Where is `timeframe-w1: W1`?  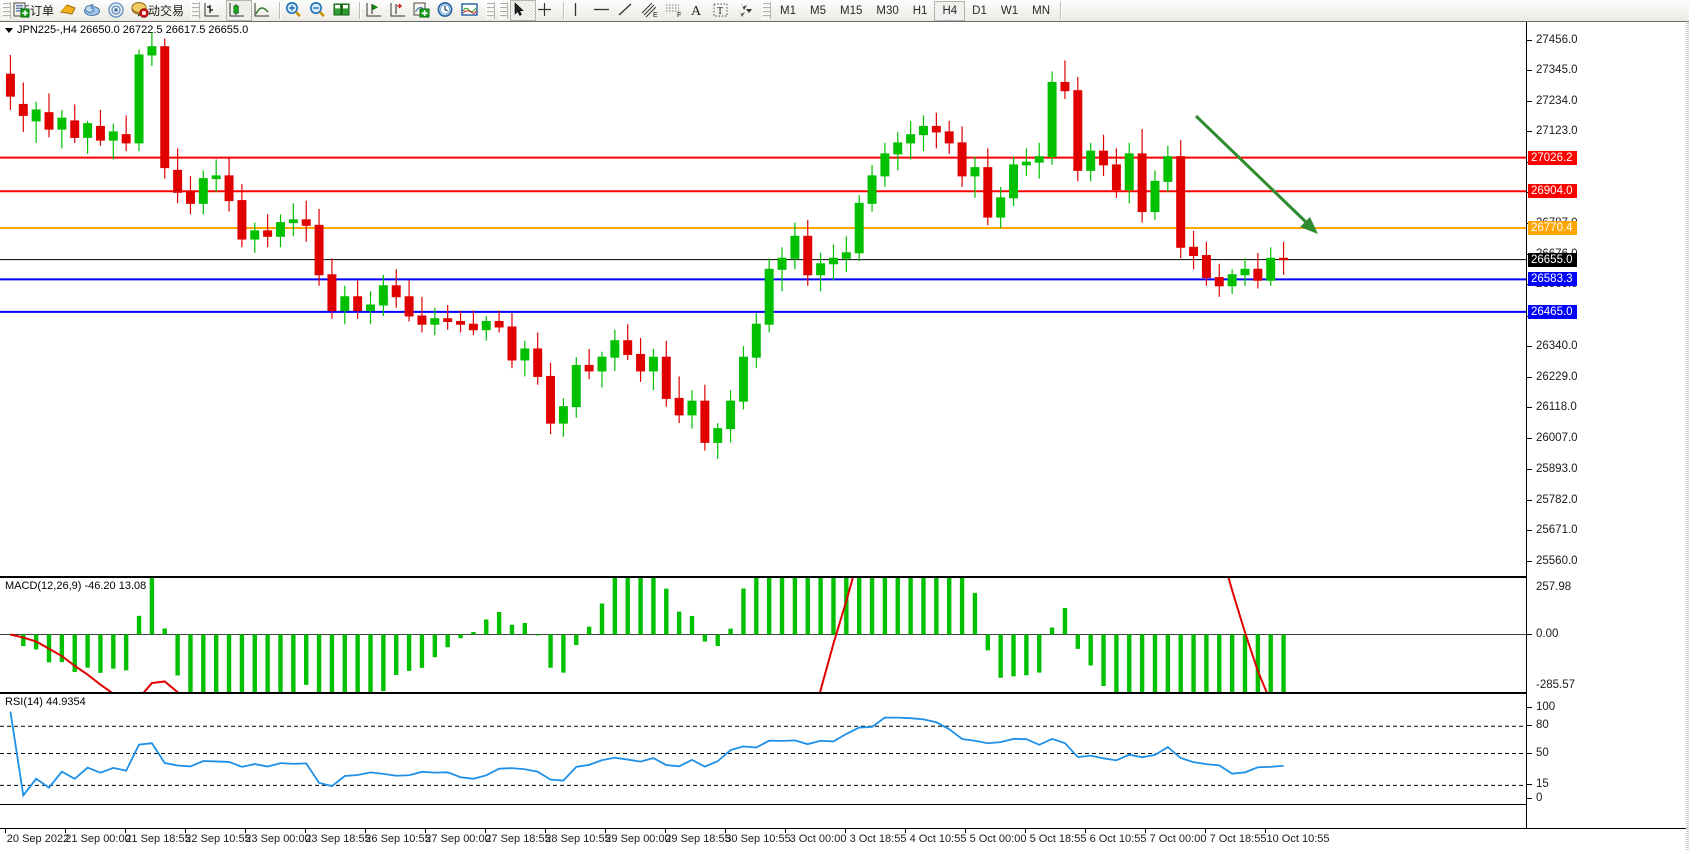
timeframe-w1: W1 is located at coordinates (1009, 10).